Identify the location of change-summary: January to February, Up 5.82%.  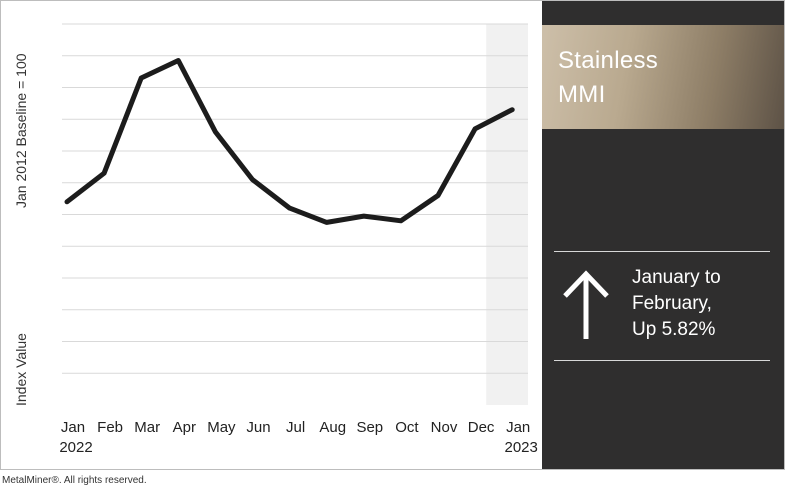
(676, 304).